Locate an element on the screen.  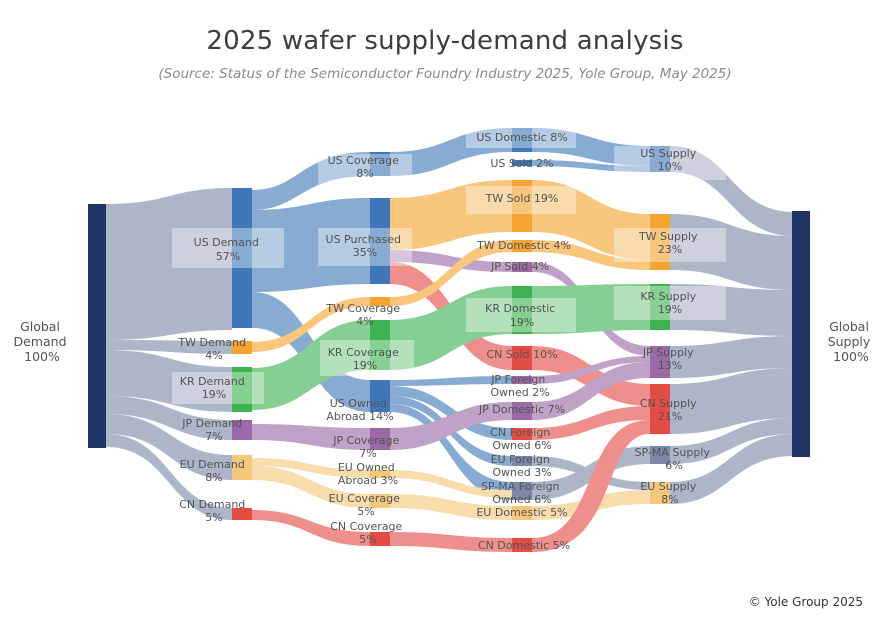
label-tw-coverage: TW Coverage 4% is located at coordinates (364, 315).